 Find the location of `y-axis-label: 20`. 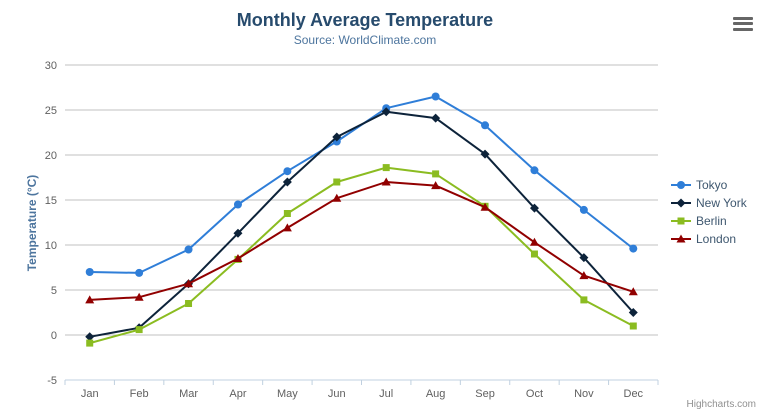

y-axis-label: 20 is located at coordinates (51, 156).